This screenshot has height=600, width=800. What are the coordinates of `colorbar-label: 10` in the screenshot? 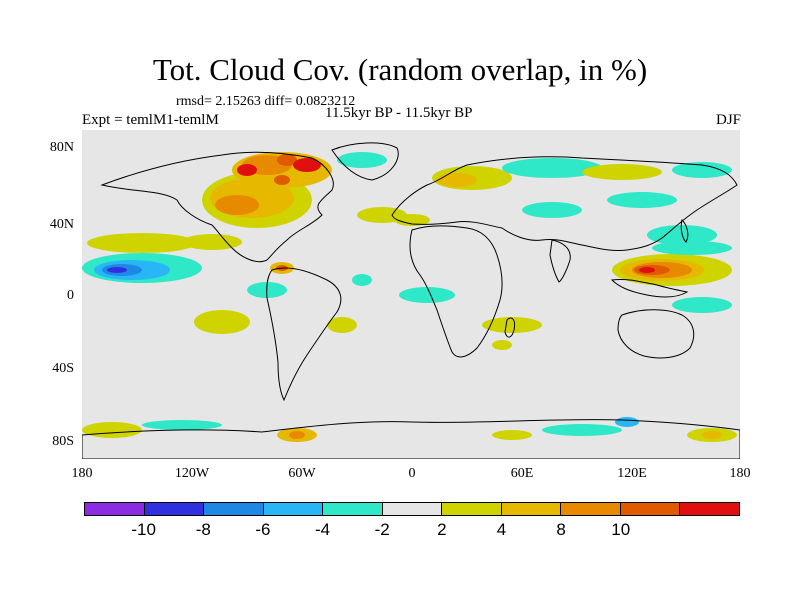 It's located at (621, 529).